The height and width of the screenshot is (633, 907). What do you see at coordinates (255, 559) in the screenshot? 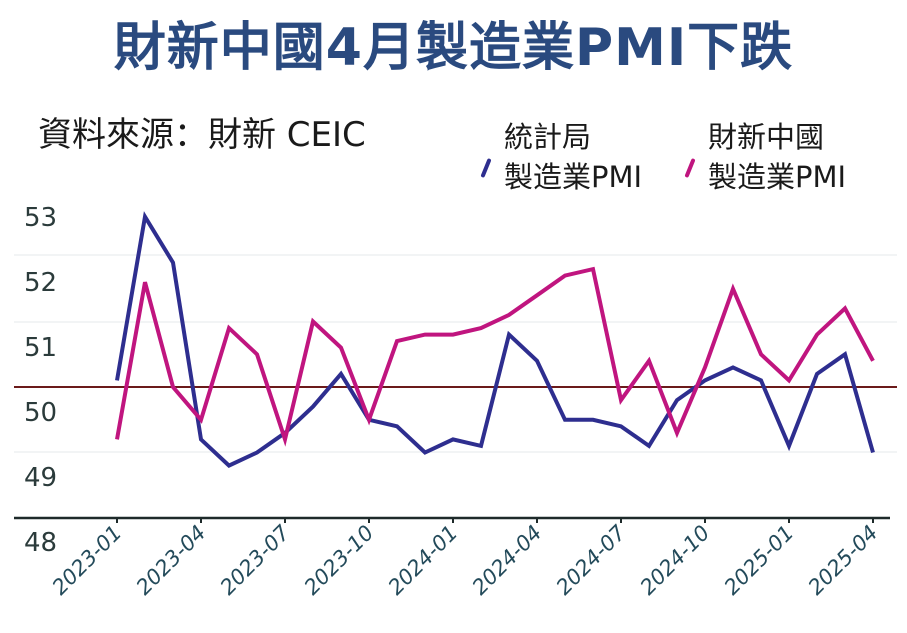
I see `x-tick-label: 2023-07` at bounding box center [255, 559].